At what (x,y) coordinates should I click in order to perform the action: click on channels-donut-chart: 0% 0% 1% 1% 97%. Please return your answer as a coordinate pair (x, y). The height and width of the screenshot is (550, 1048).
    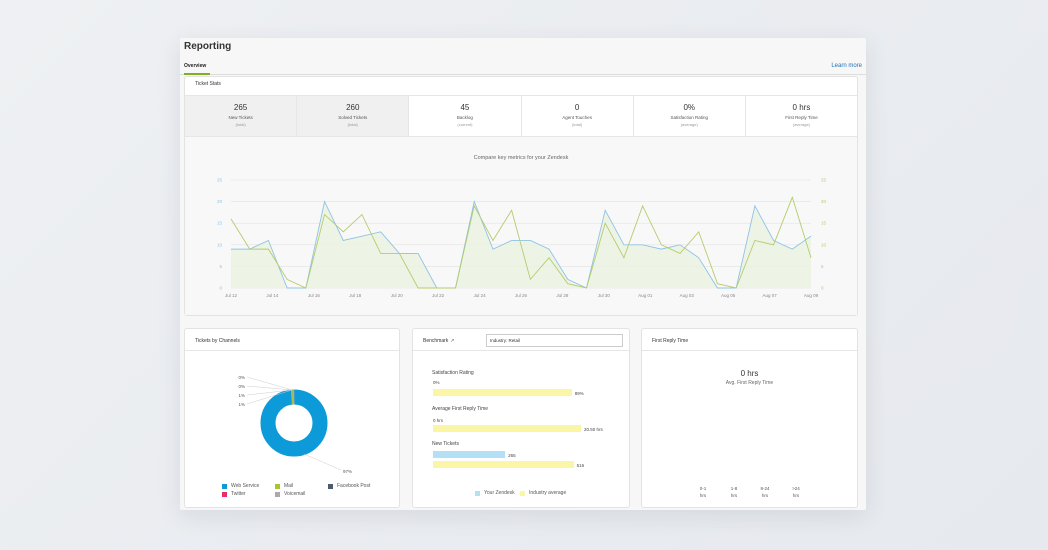
    Looking at the image, I should click on (295, 424).